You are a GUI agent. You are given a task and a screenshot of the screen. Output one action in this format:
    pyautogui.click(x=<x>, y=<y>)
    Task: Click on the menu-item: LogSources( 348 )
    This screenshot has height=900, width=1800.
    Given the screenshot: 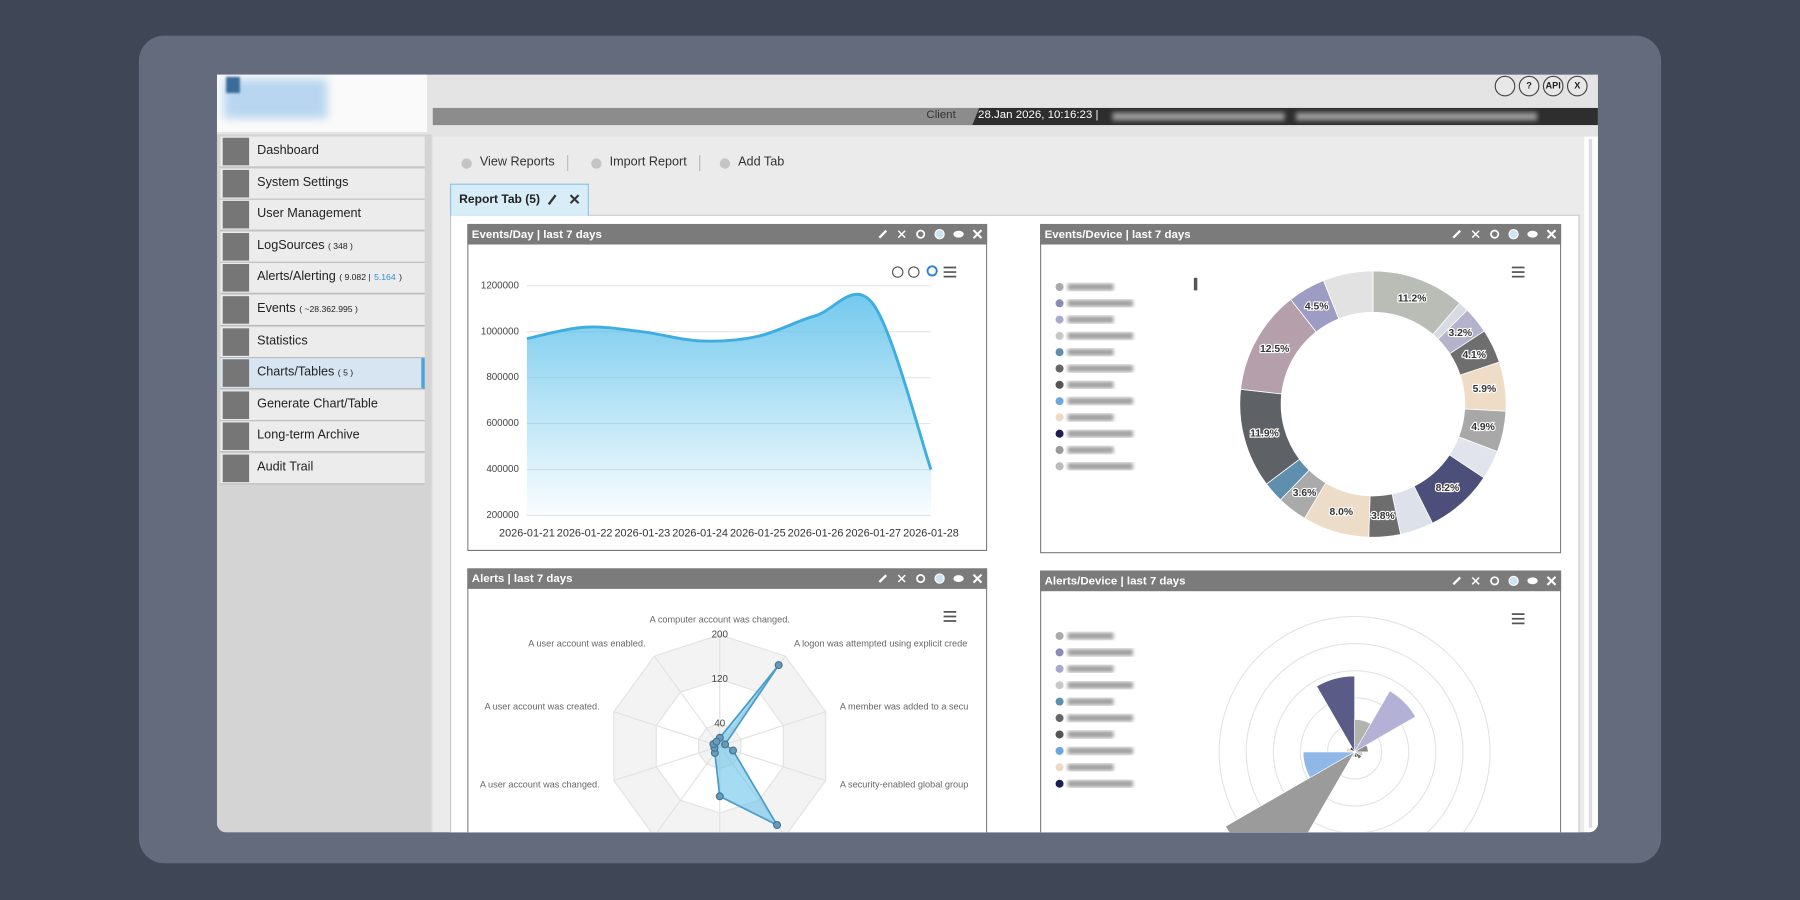 What is the action you would take?
    pyautogui.click(x=322, y=247)
    